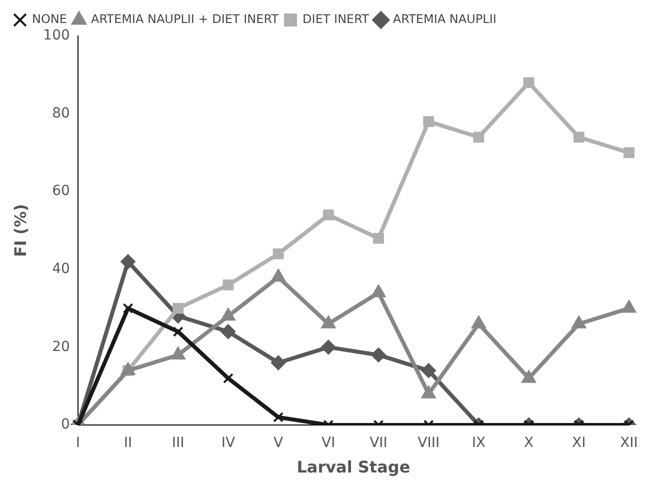 The height and width of the screenshot is (490, 651). What do you see at coordinates (429, 443) in the screenshot?
I see `x-tick-label: VIII` at bounding box center [429, 443].